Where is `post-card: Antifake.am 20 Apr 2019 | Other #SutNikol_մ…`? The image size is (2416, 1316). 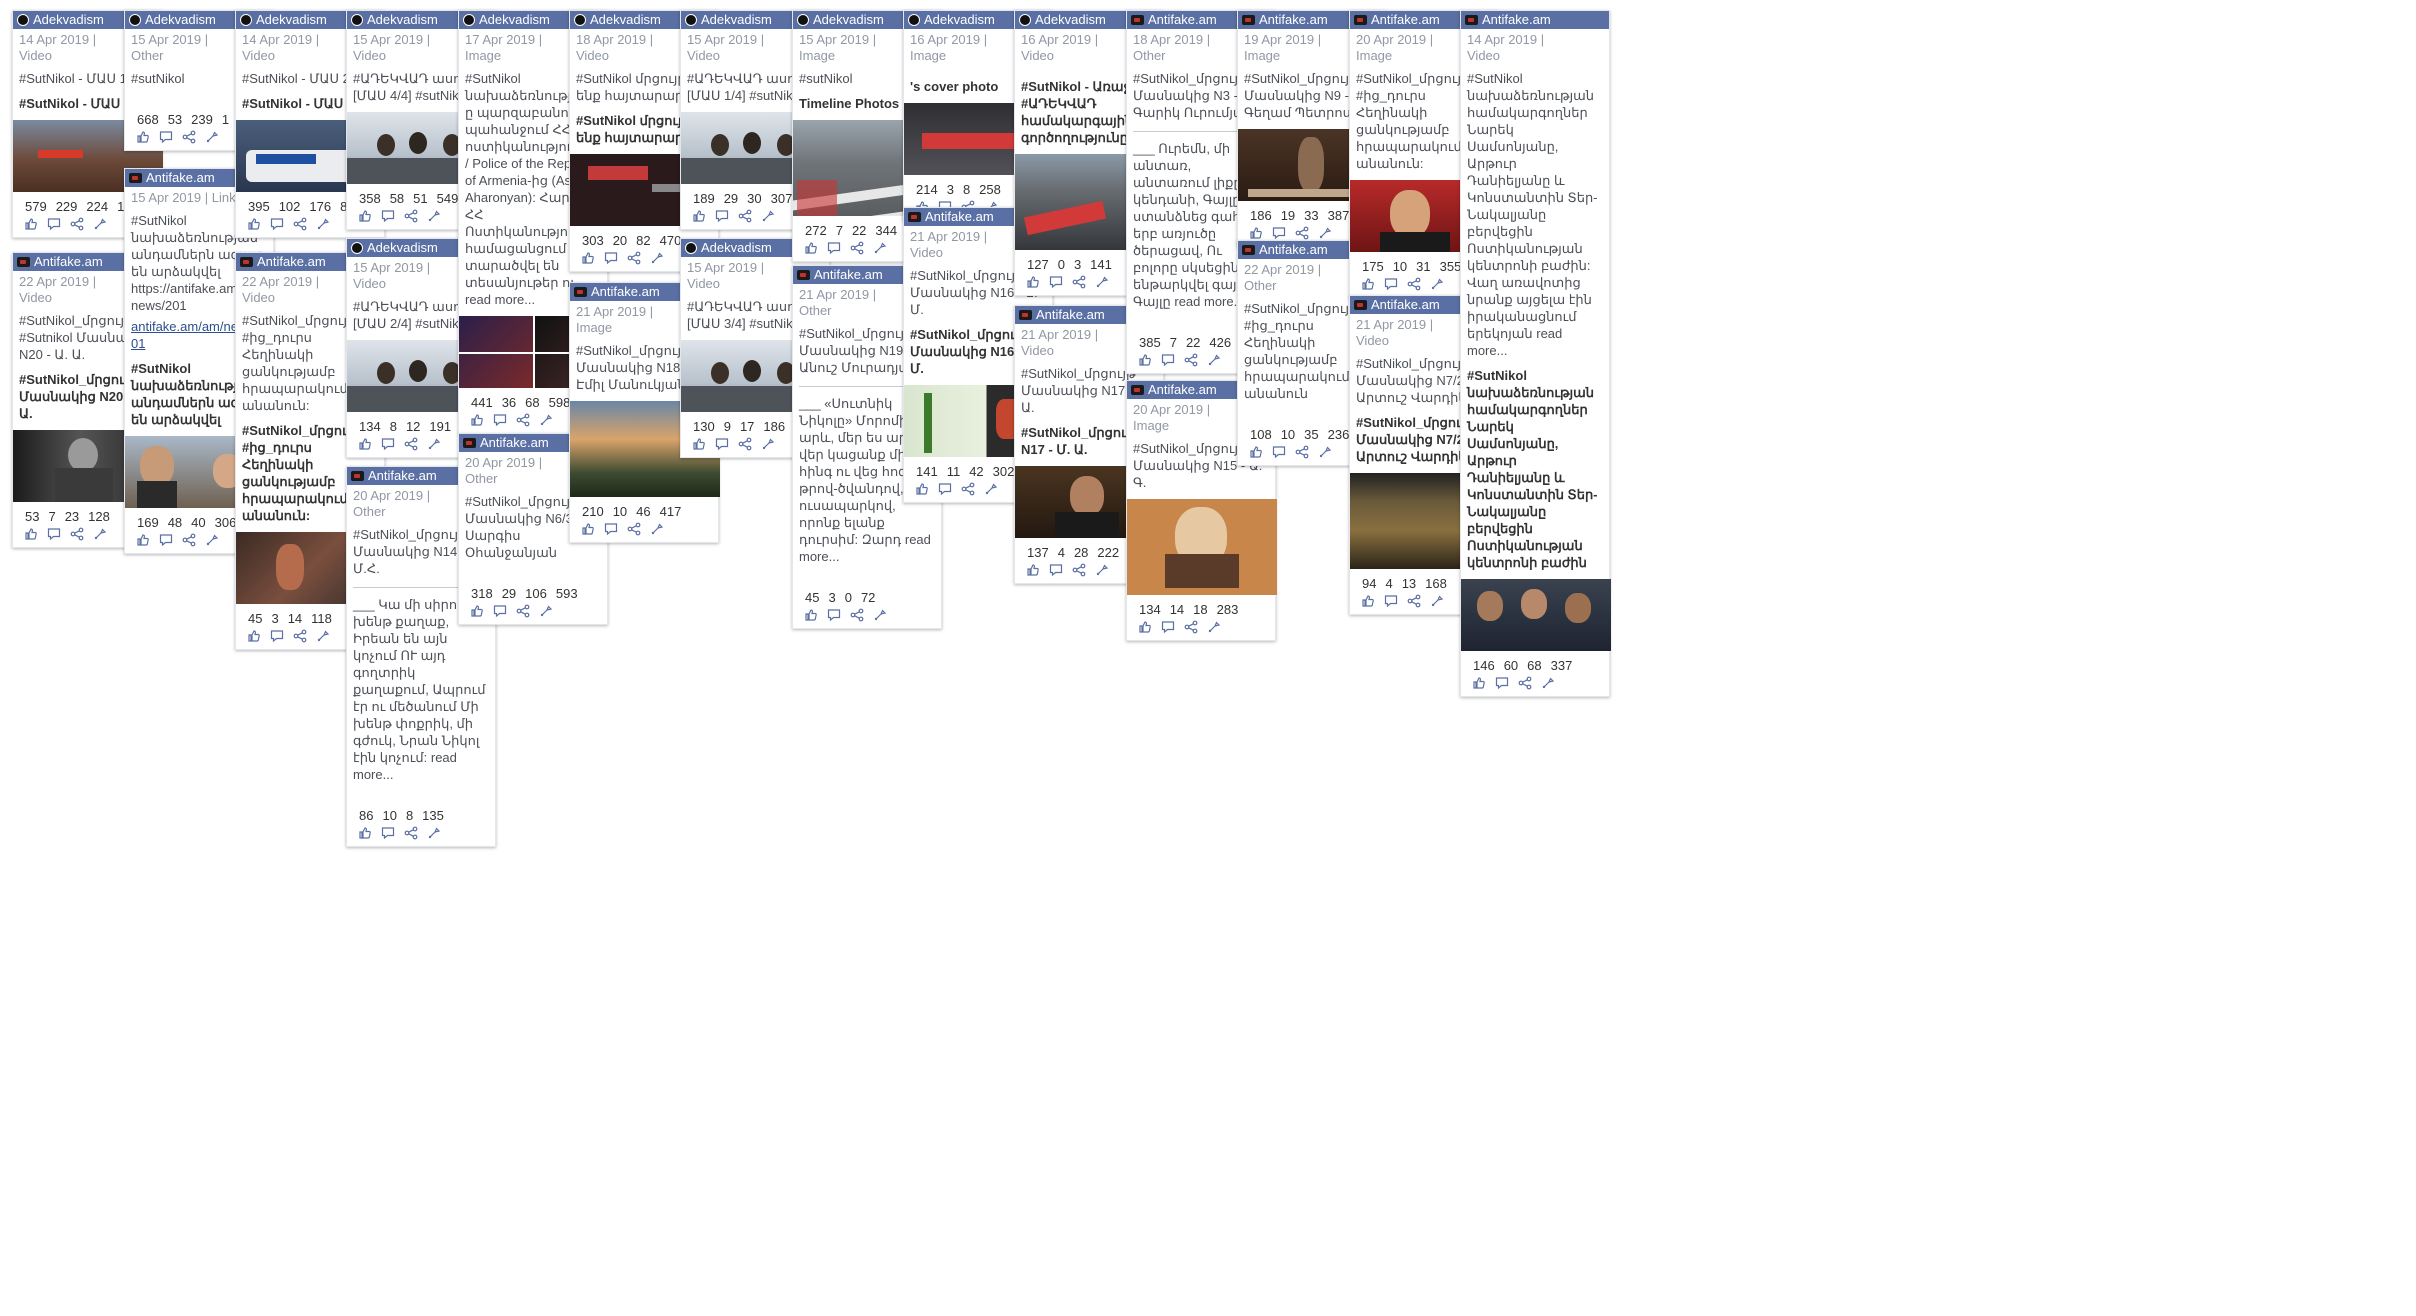
post-card: Antifake.am 20 Apr 2019 | Other #SutNikol_մ… is located at coordinates (421, 656).